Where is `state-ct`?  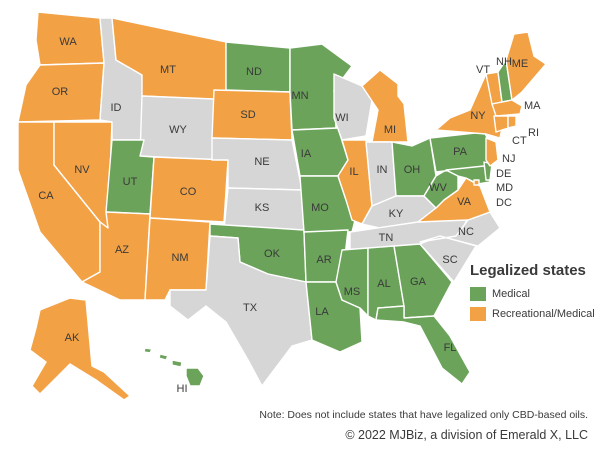 state-ct is located at coordinates (501, 124).